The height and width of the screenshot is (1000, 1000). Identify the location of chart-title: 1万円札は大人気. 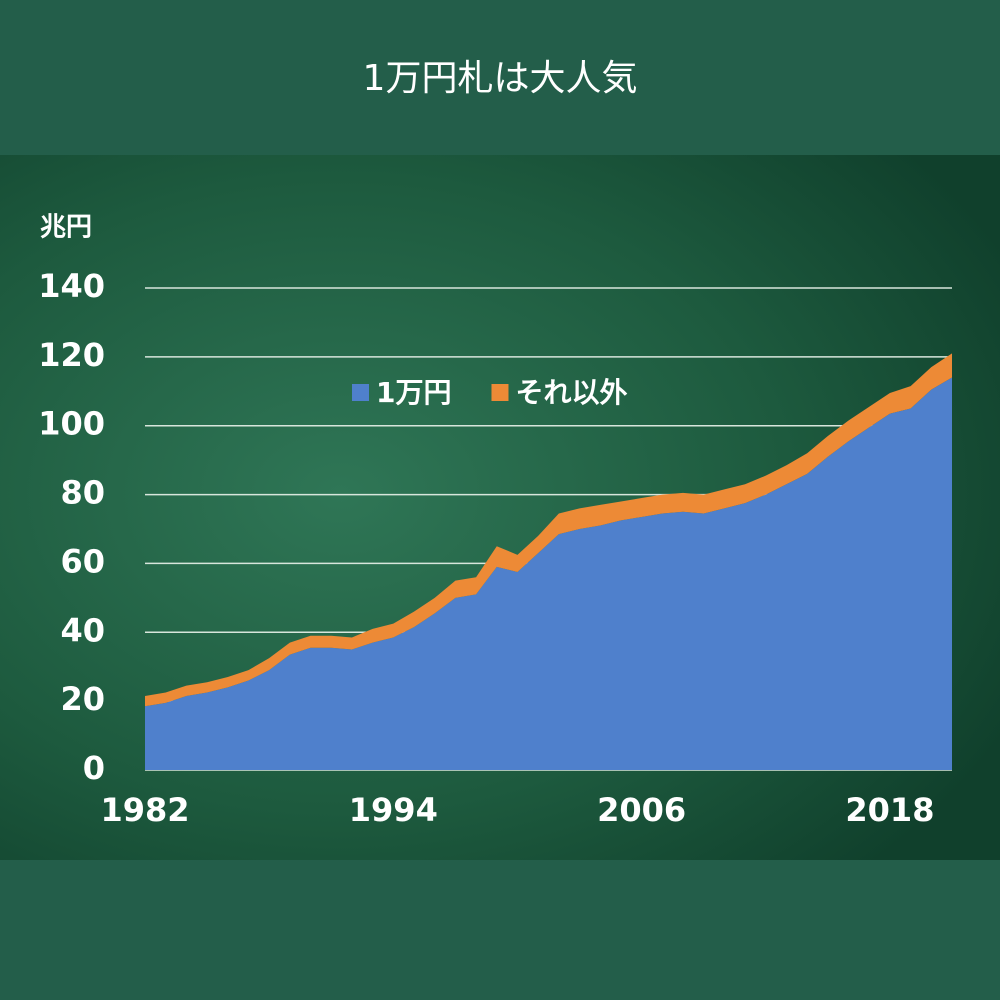
(500, 78).